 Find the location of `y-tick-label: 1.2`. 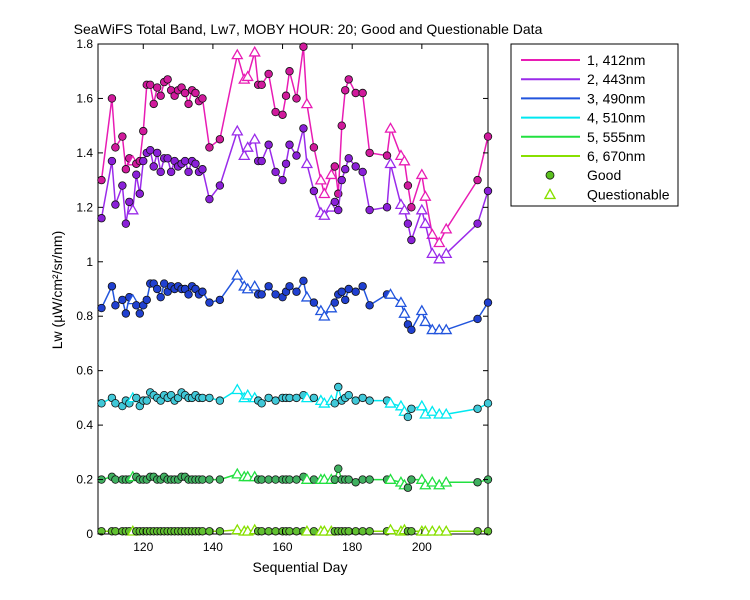

y-tick-label: 1.2 is located at coordinates (84, 207).